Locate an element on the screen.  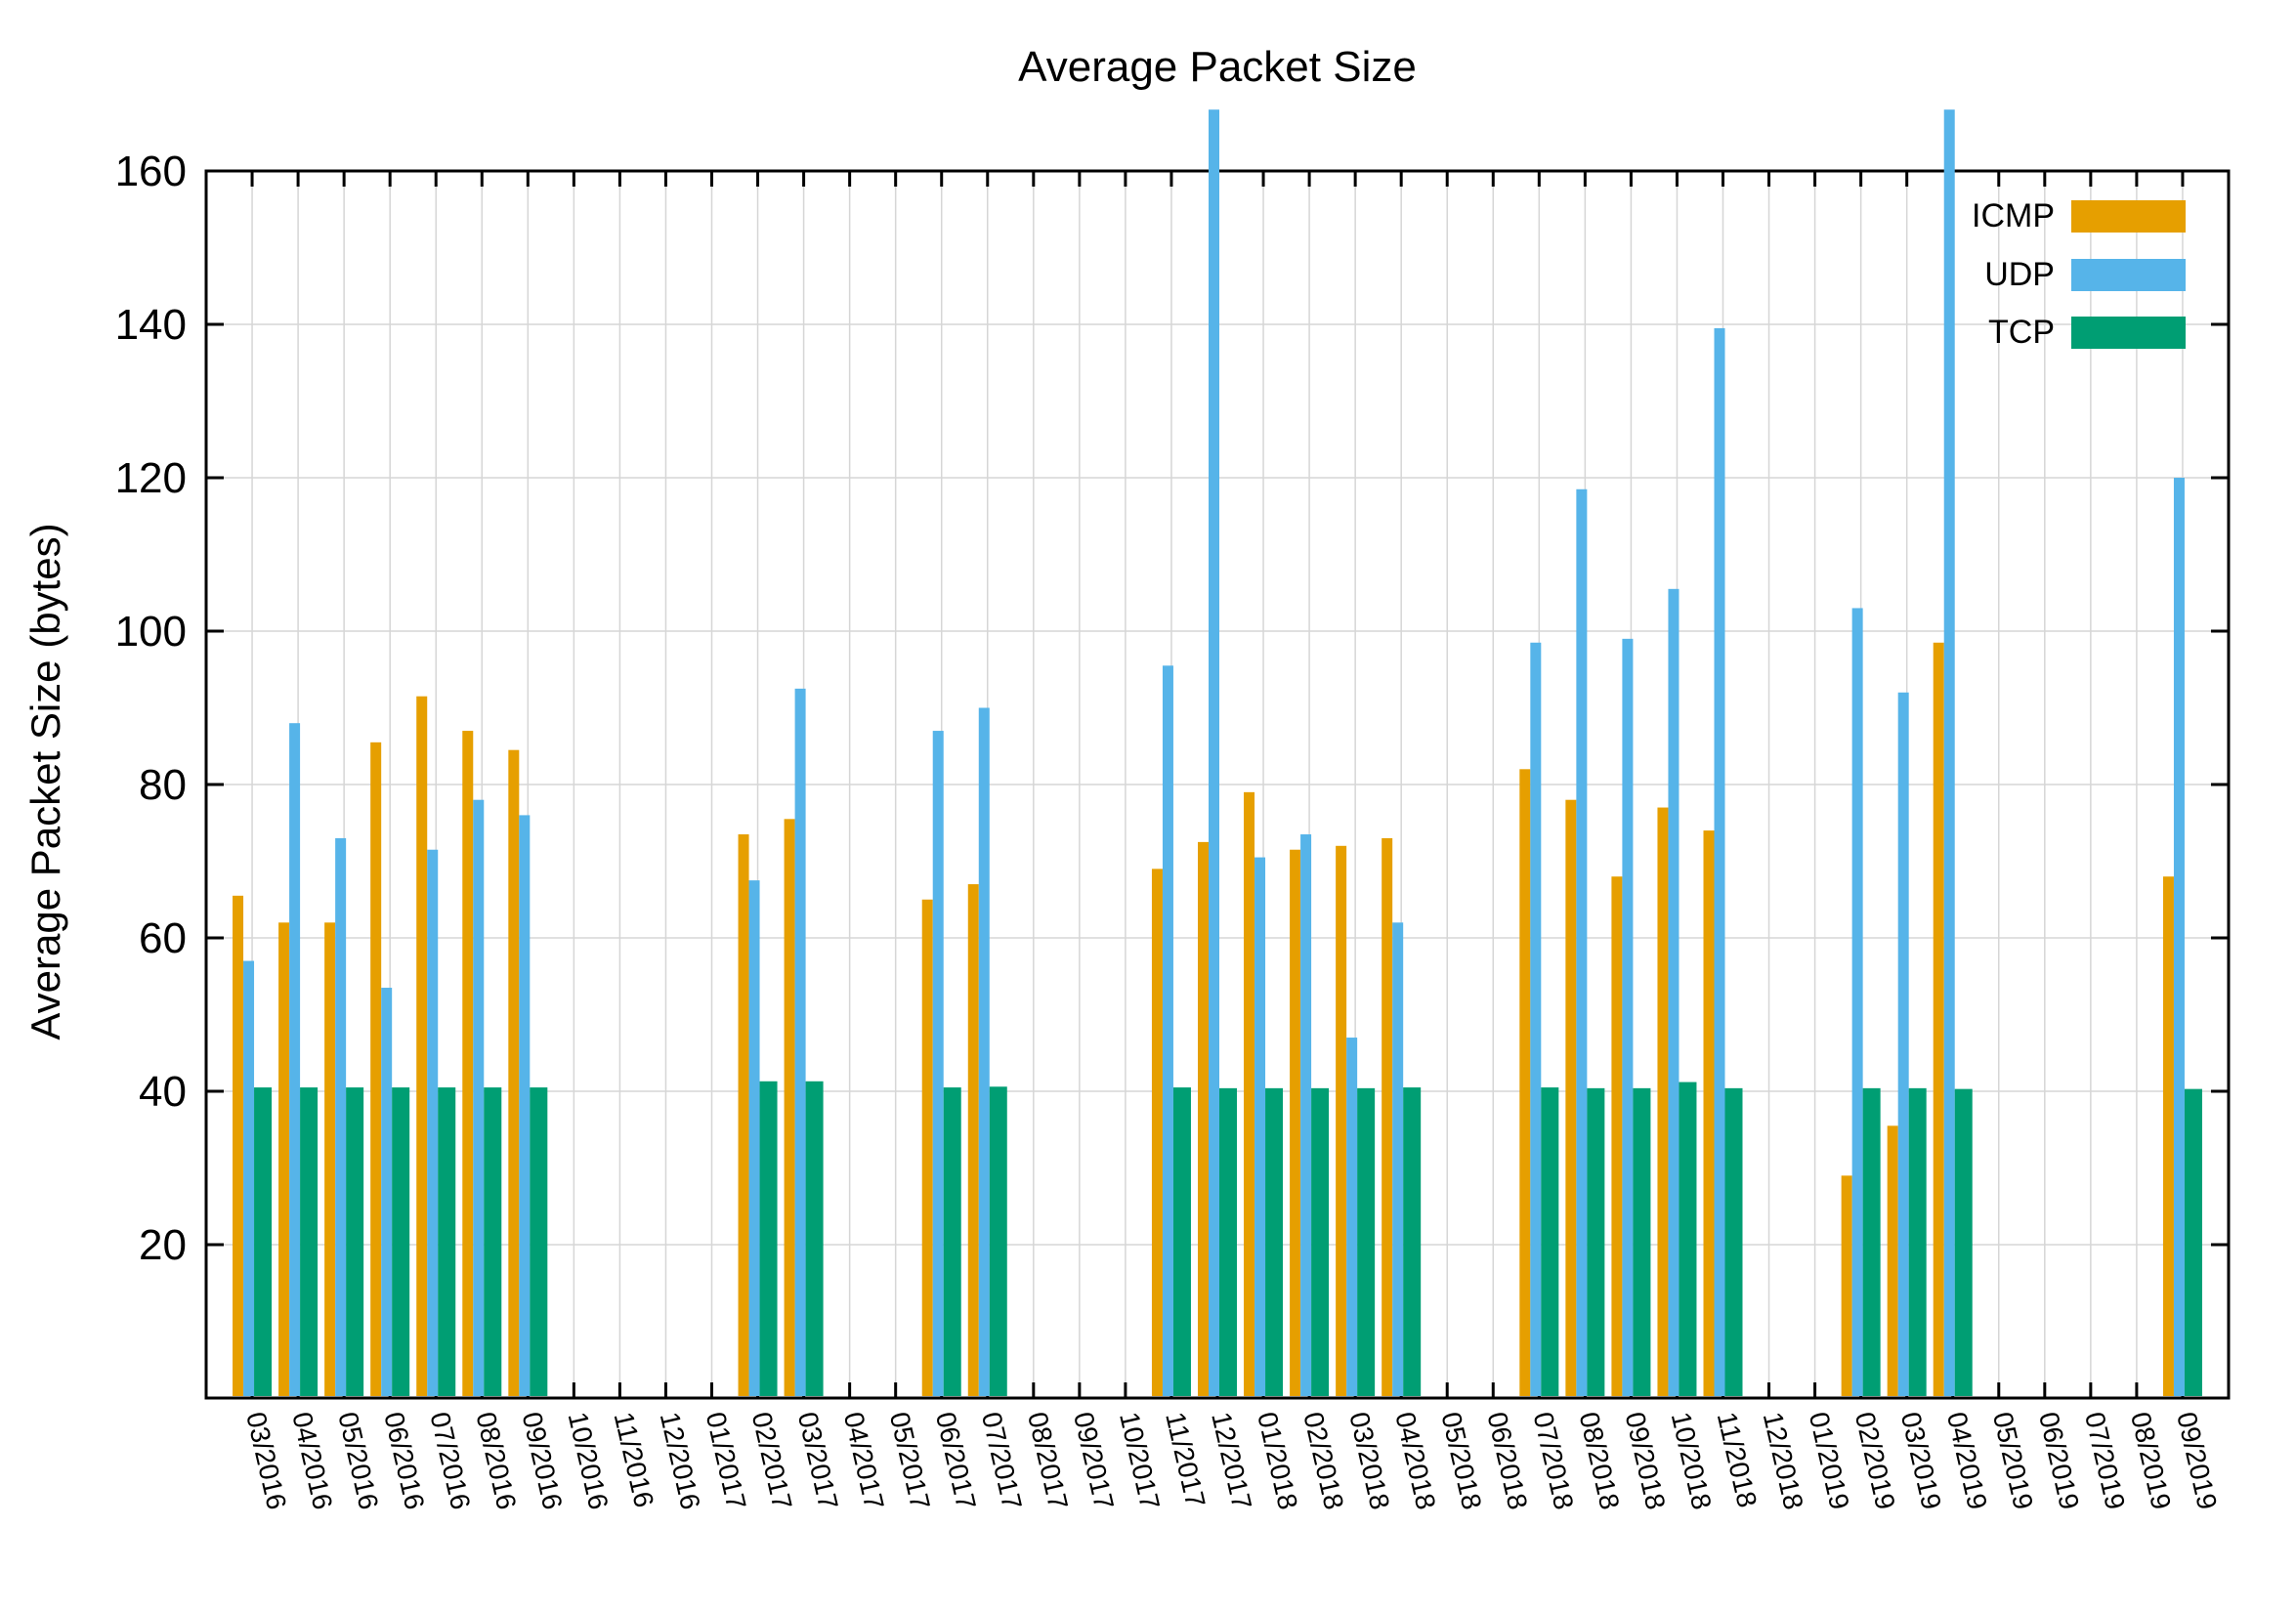
svg-text: 02/2018 is located at coordinates (1323, 1460).